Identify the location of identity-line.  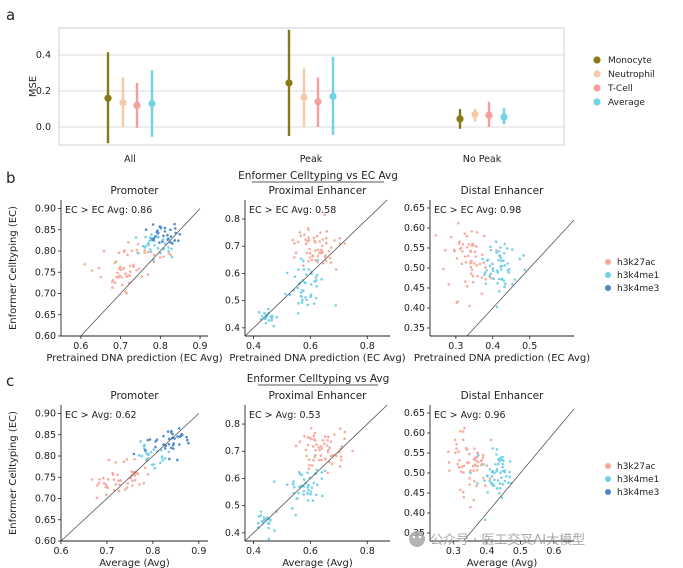
(130, 477).